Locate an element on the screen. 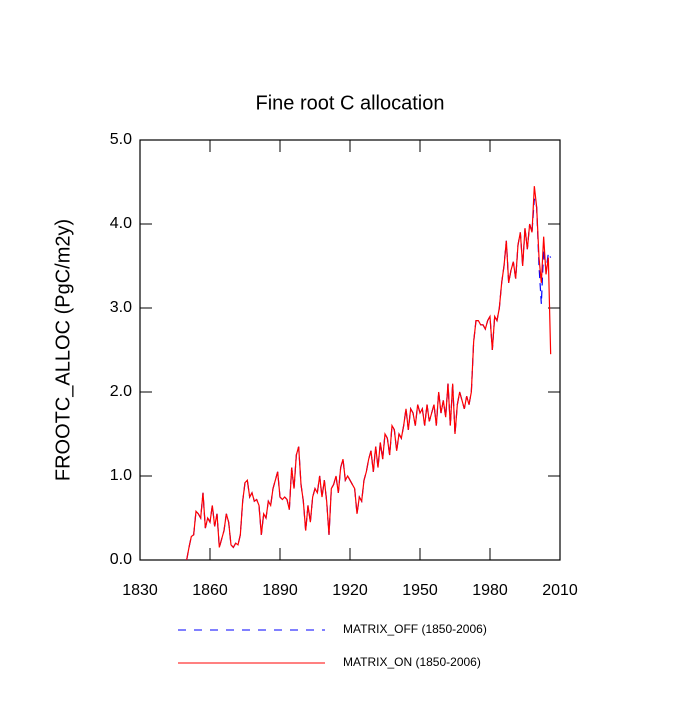  chart-title: Fine root C allocation is located at coordinates (350, 103).